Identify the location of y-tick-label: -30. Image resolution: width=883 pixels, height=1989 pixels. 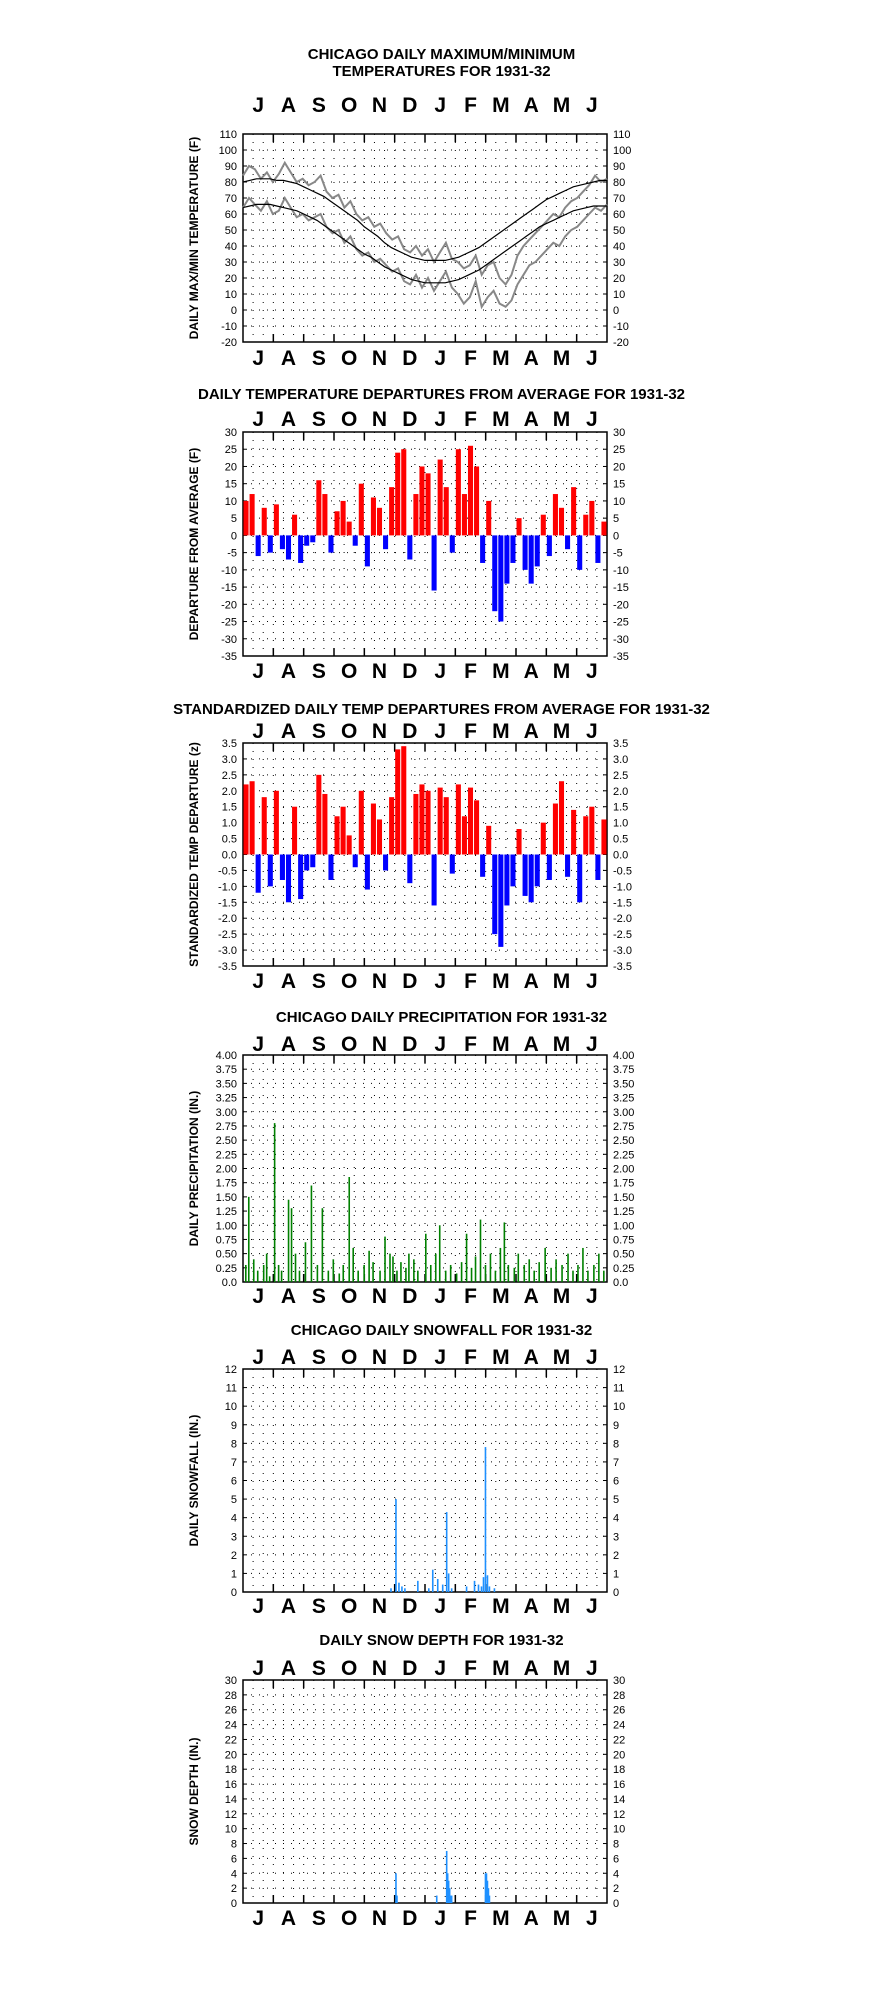
(229, 640).